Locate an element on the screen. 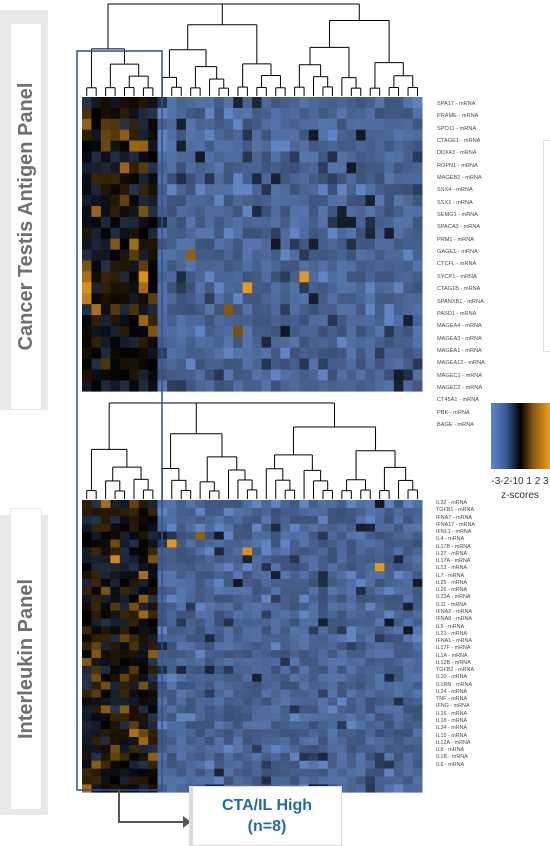 This screenshot has height=846, width=550. group-count: (n=8) is located at coordinates (267, 826).